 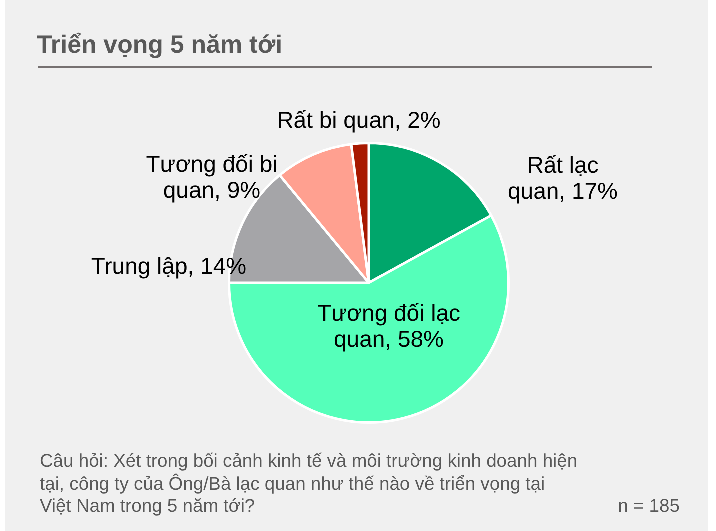 I want to click on text: Câu hỏi: Xét trong bối cảnh kinh tế và môi trường kinh doanh hiện tại, công ty của Ông/Bà lạc quan như thế nào về triển vọng tại Việt Nam trong 5 năm tới?, so click(x=309, y=484).